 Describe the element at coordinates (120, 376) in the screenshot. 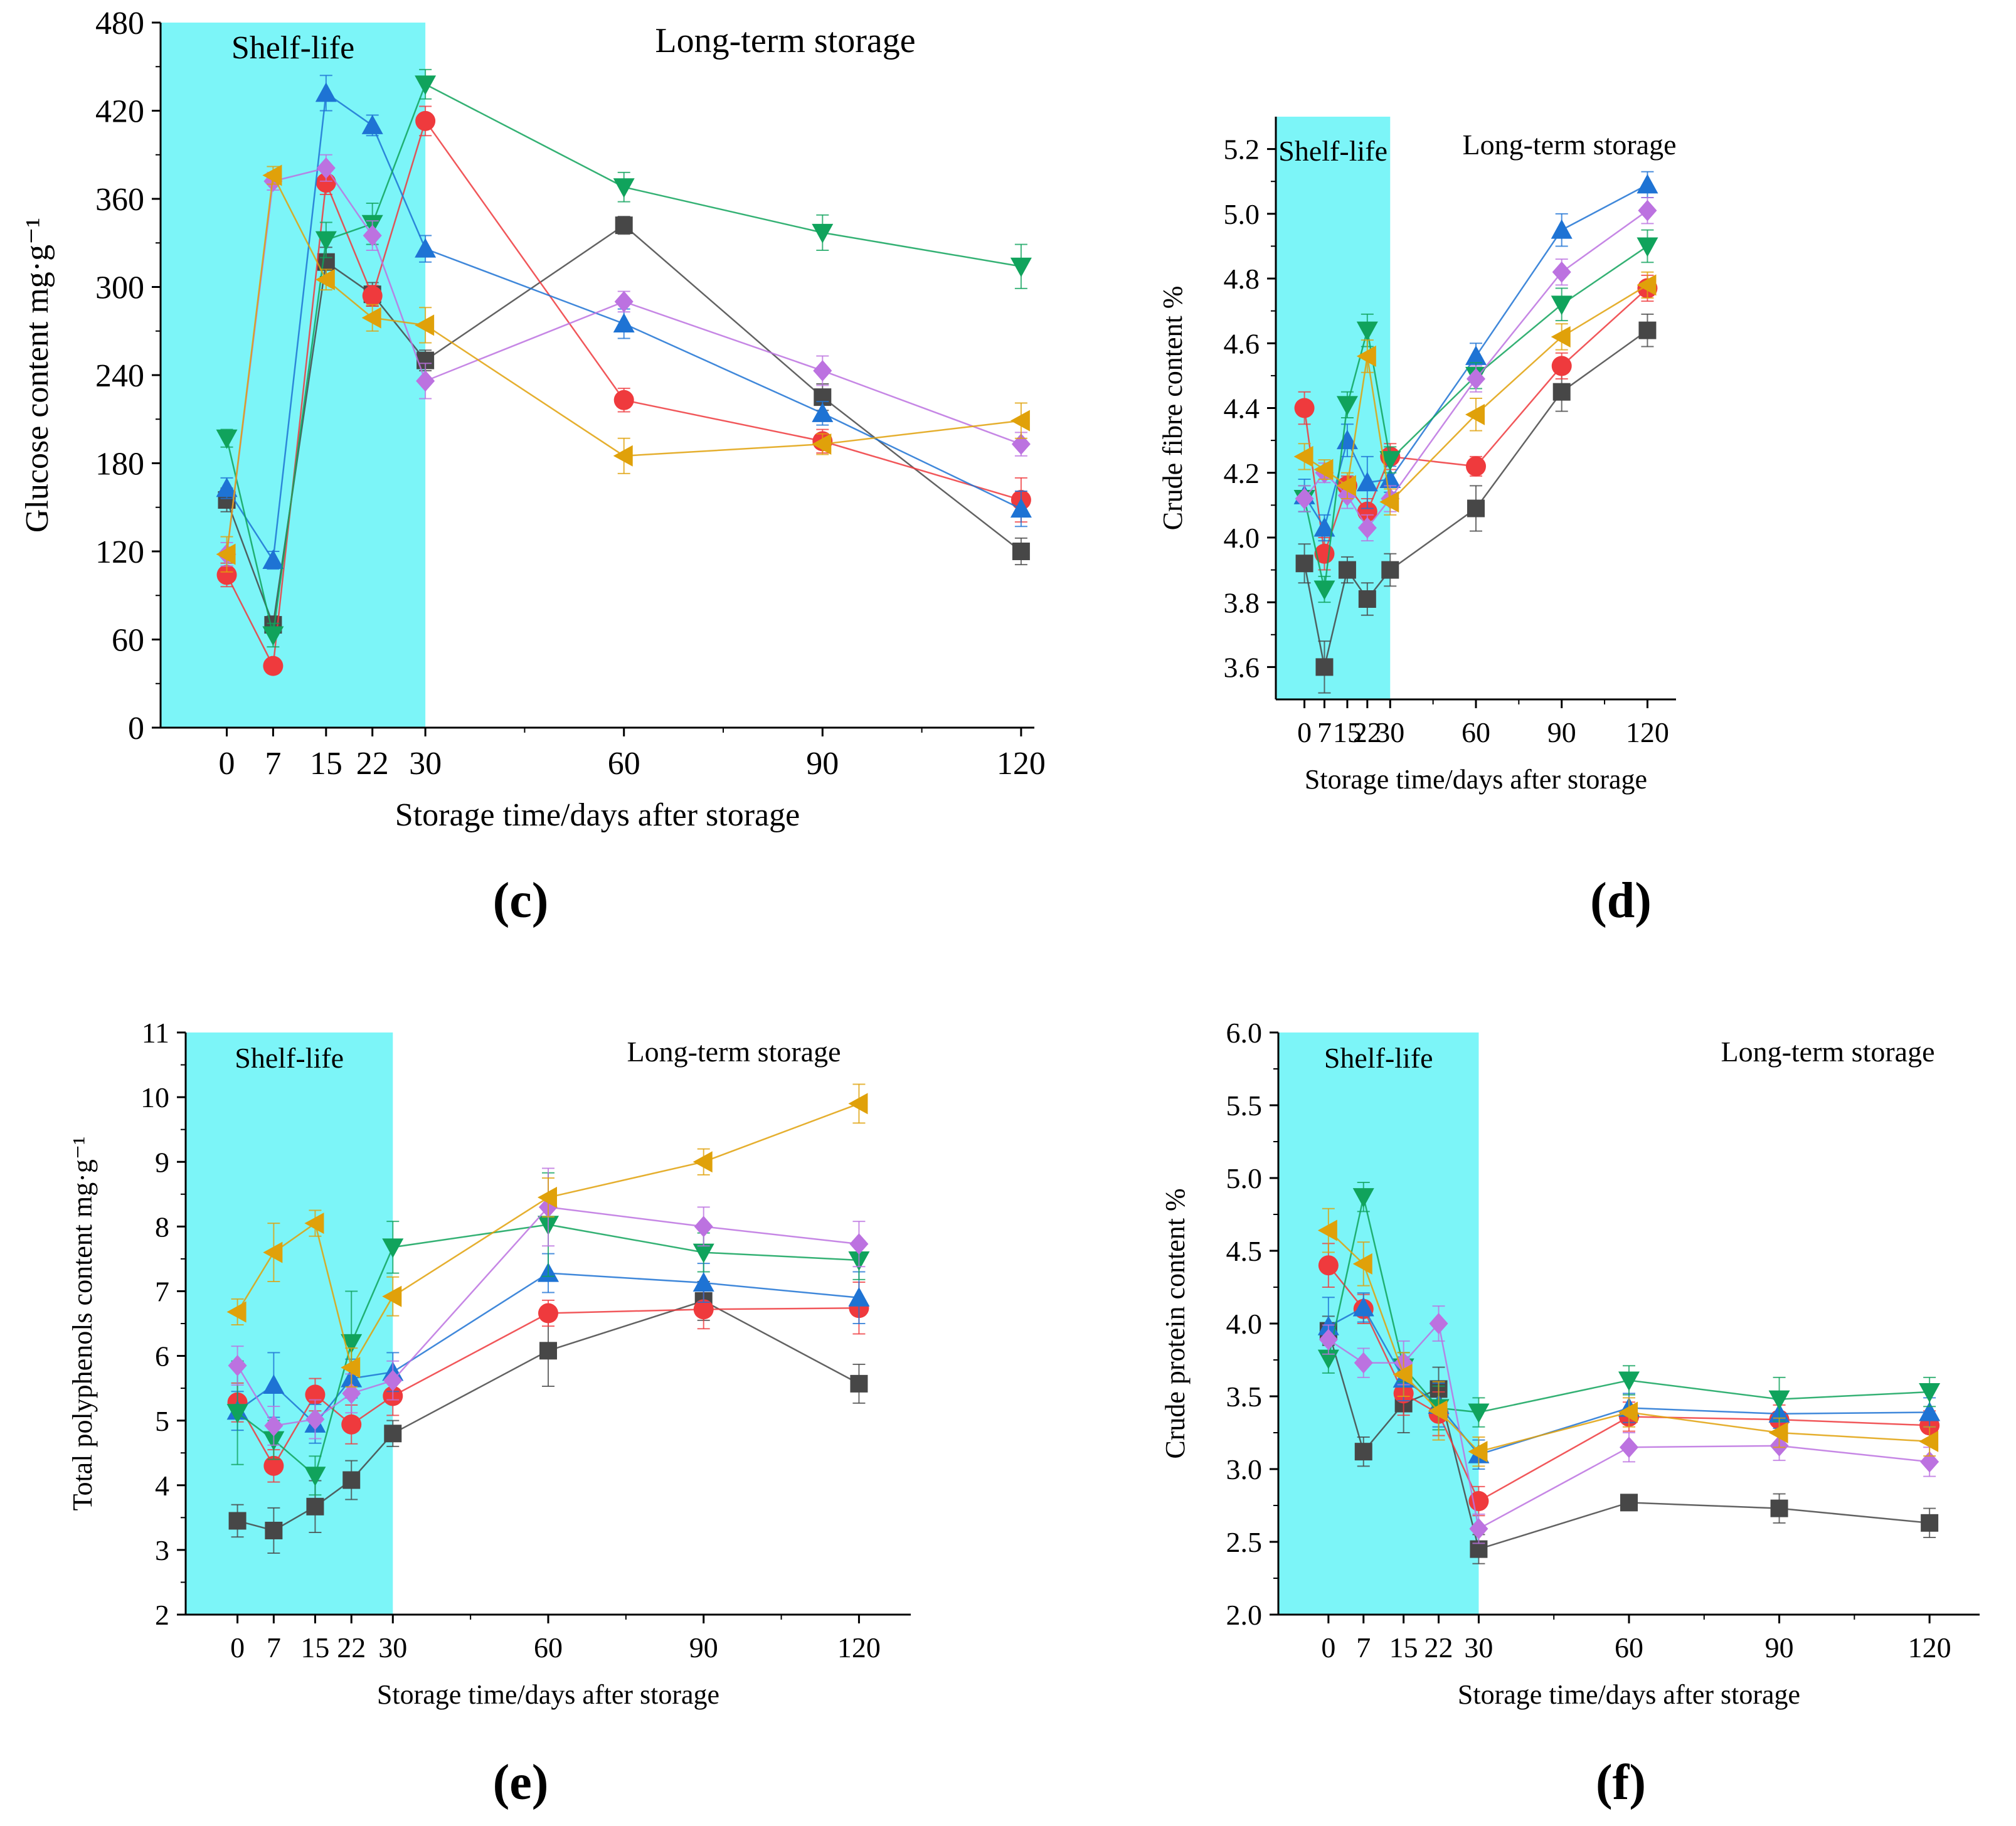

I see `y-tick-label: 240` at that location.